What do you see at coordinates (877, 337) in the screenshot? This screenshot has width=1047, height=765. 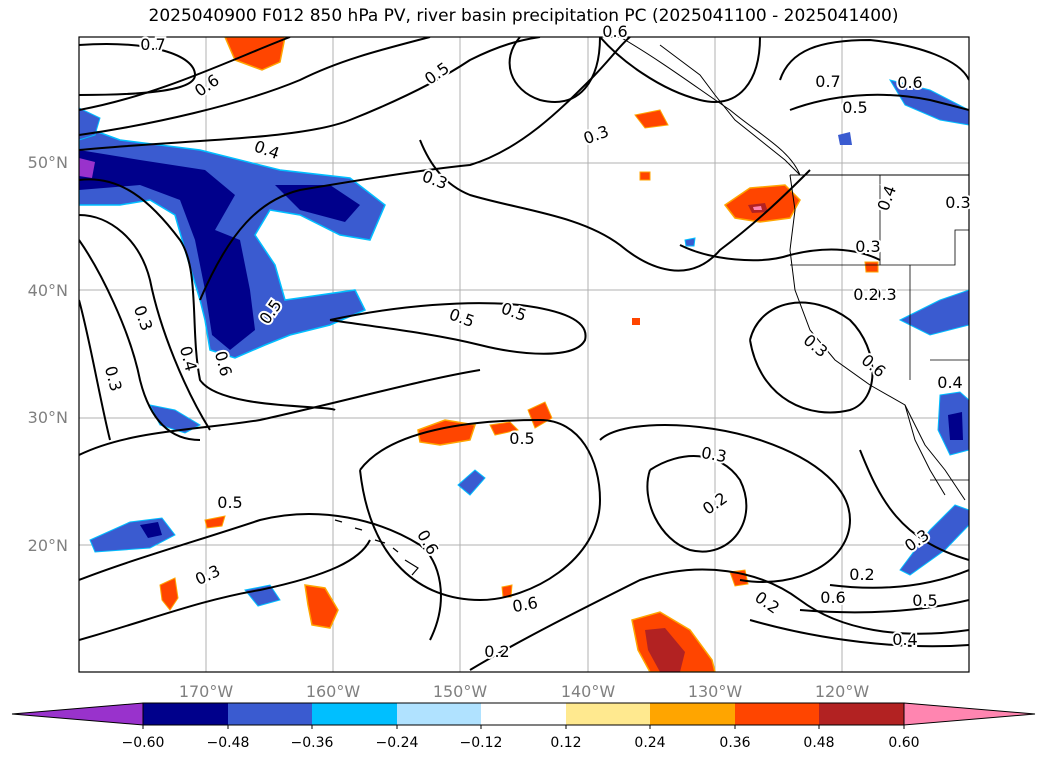 I see `west-coast-us` at bounding box center [877, 337].